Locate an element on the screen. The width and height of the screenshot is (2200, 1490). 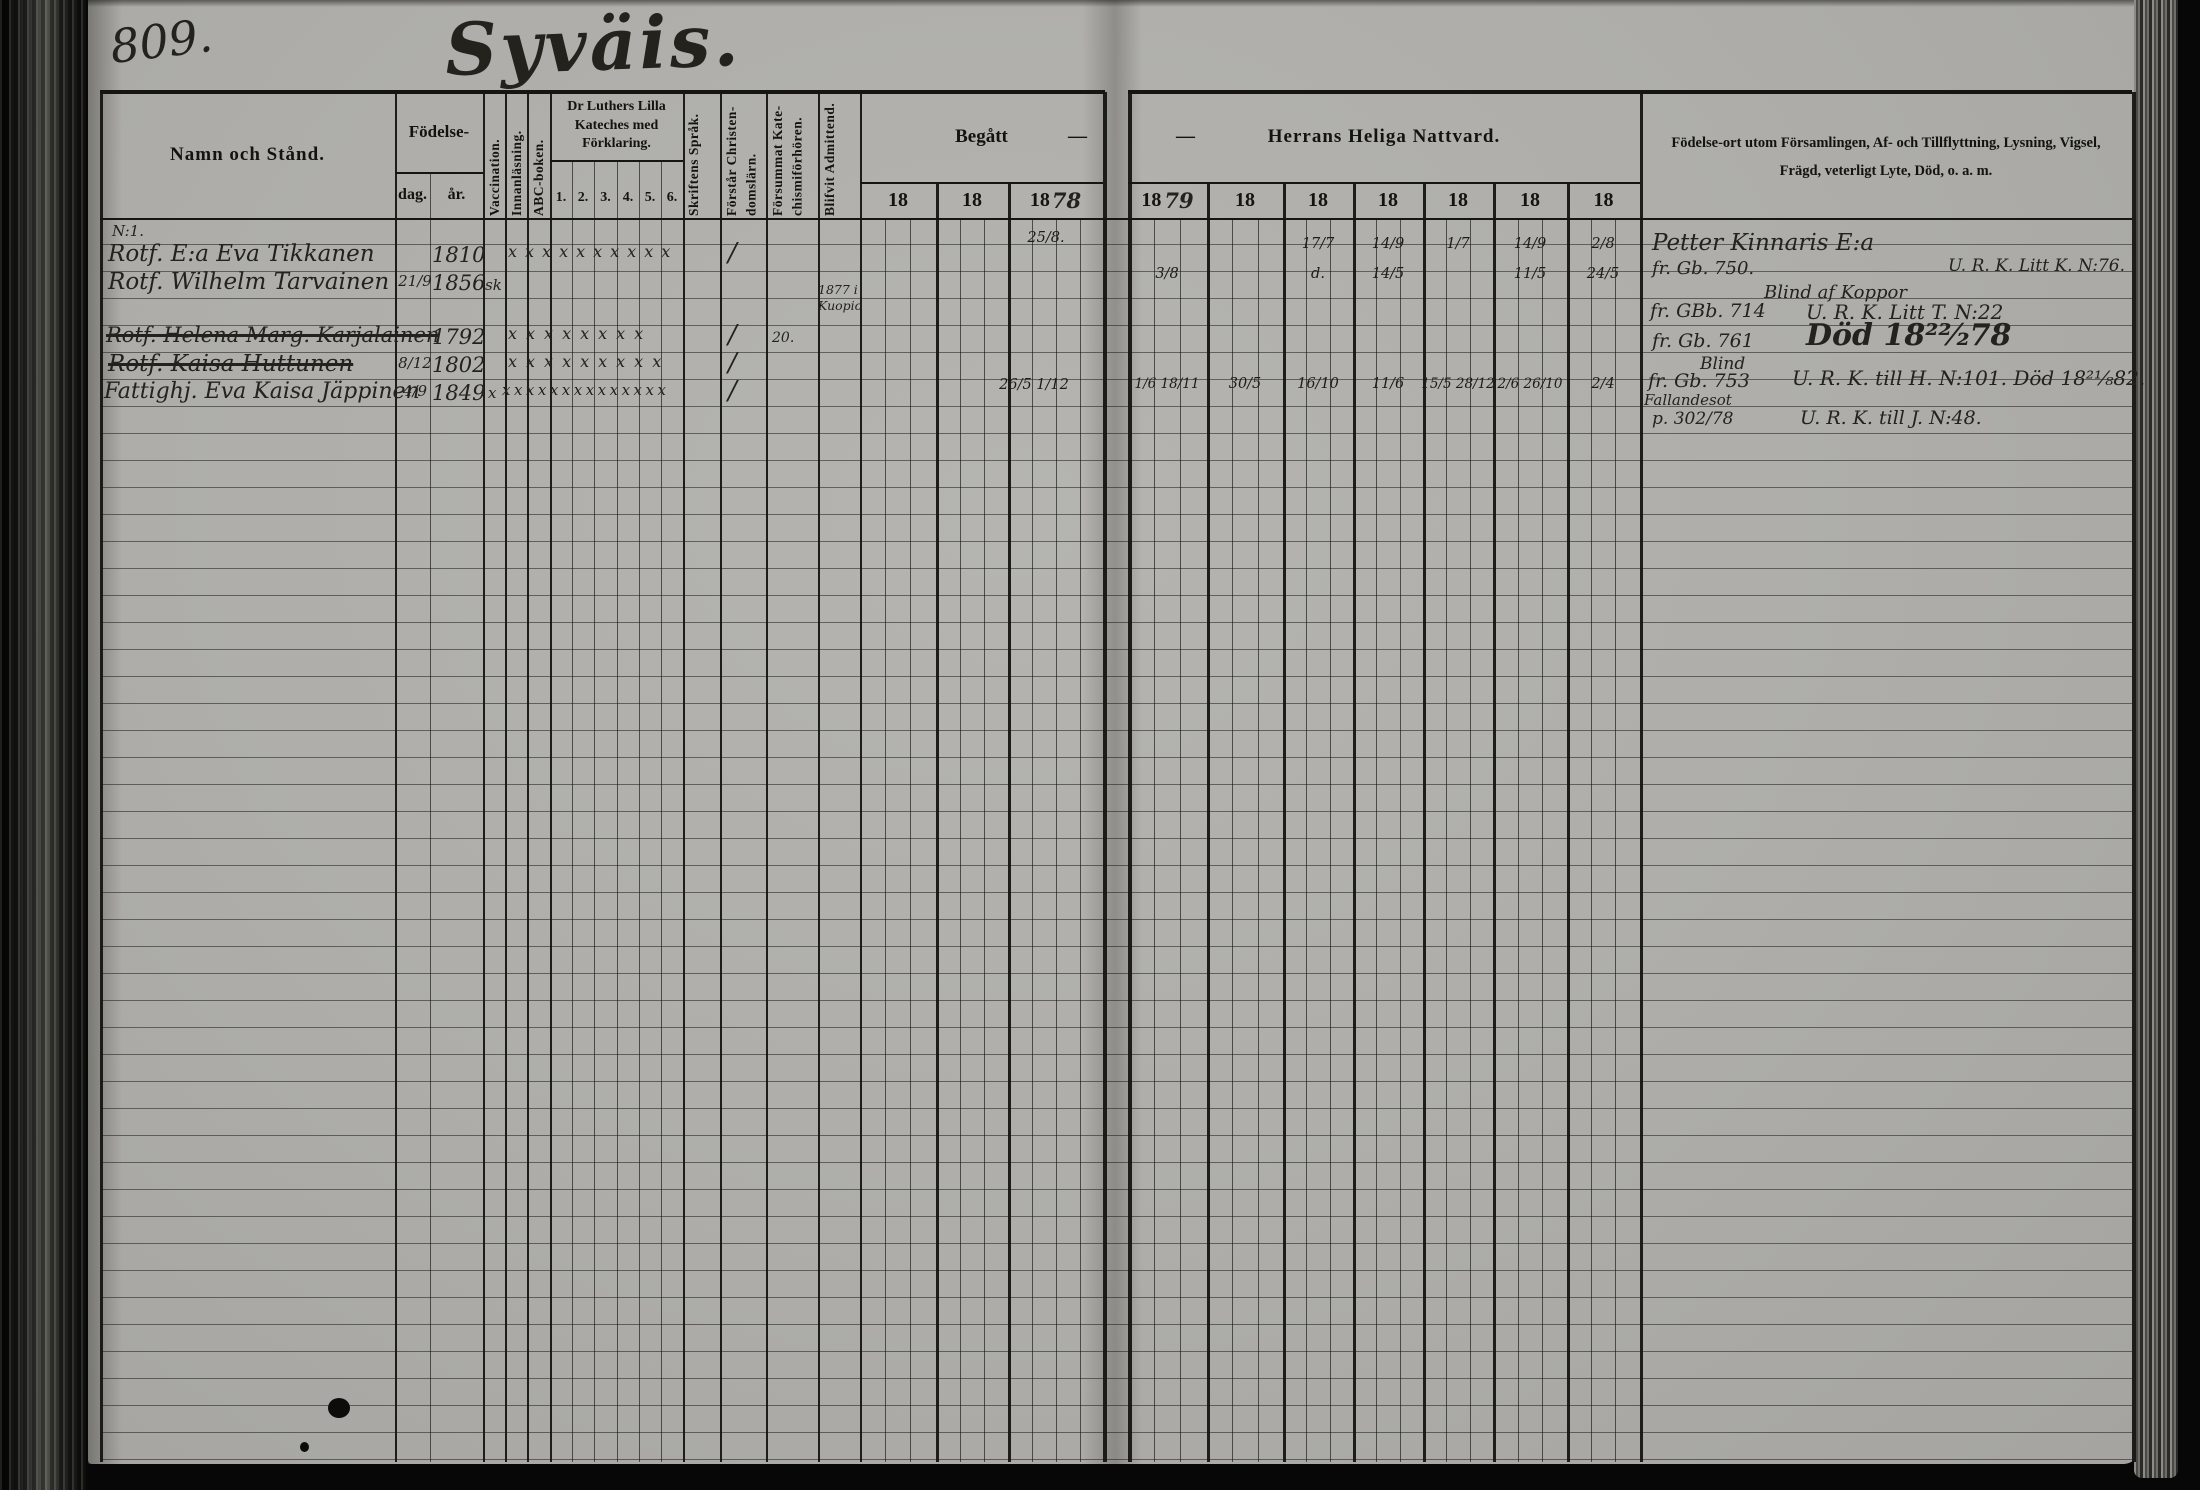
header-nattvard-dash: — is located at coordinates (1186, 136).